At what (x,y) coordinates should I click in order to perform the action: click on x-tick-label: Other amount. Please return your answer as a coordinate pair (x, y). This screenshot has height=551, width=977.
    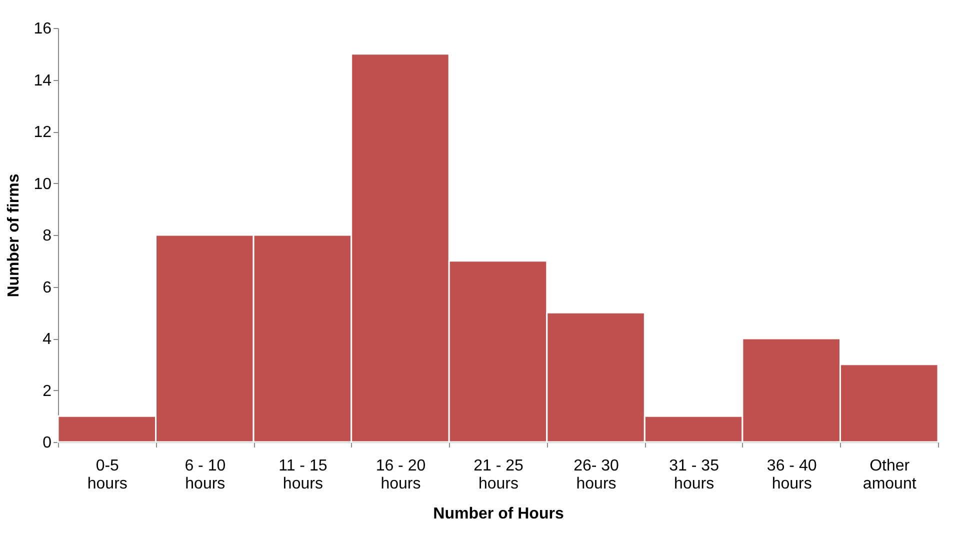
    Looking at the image, I should click on (889, 475).